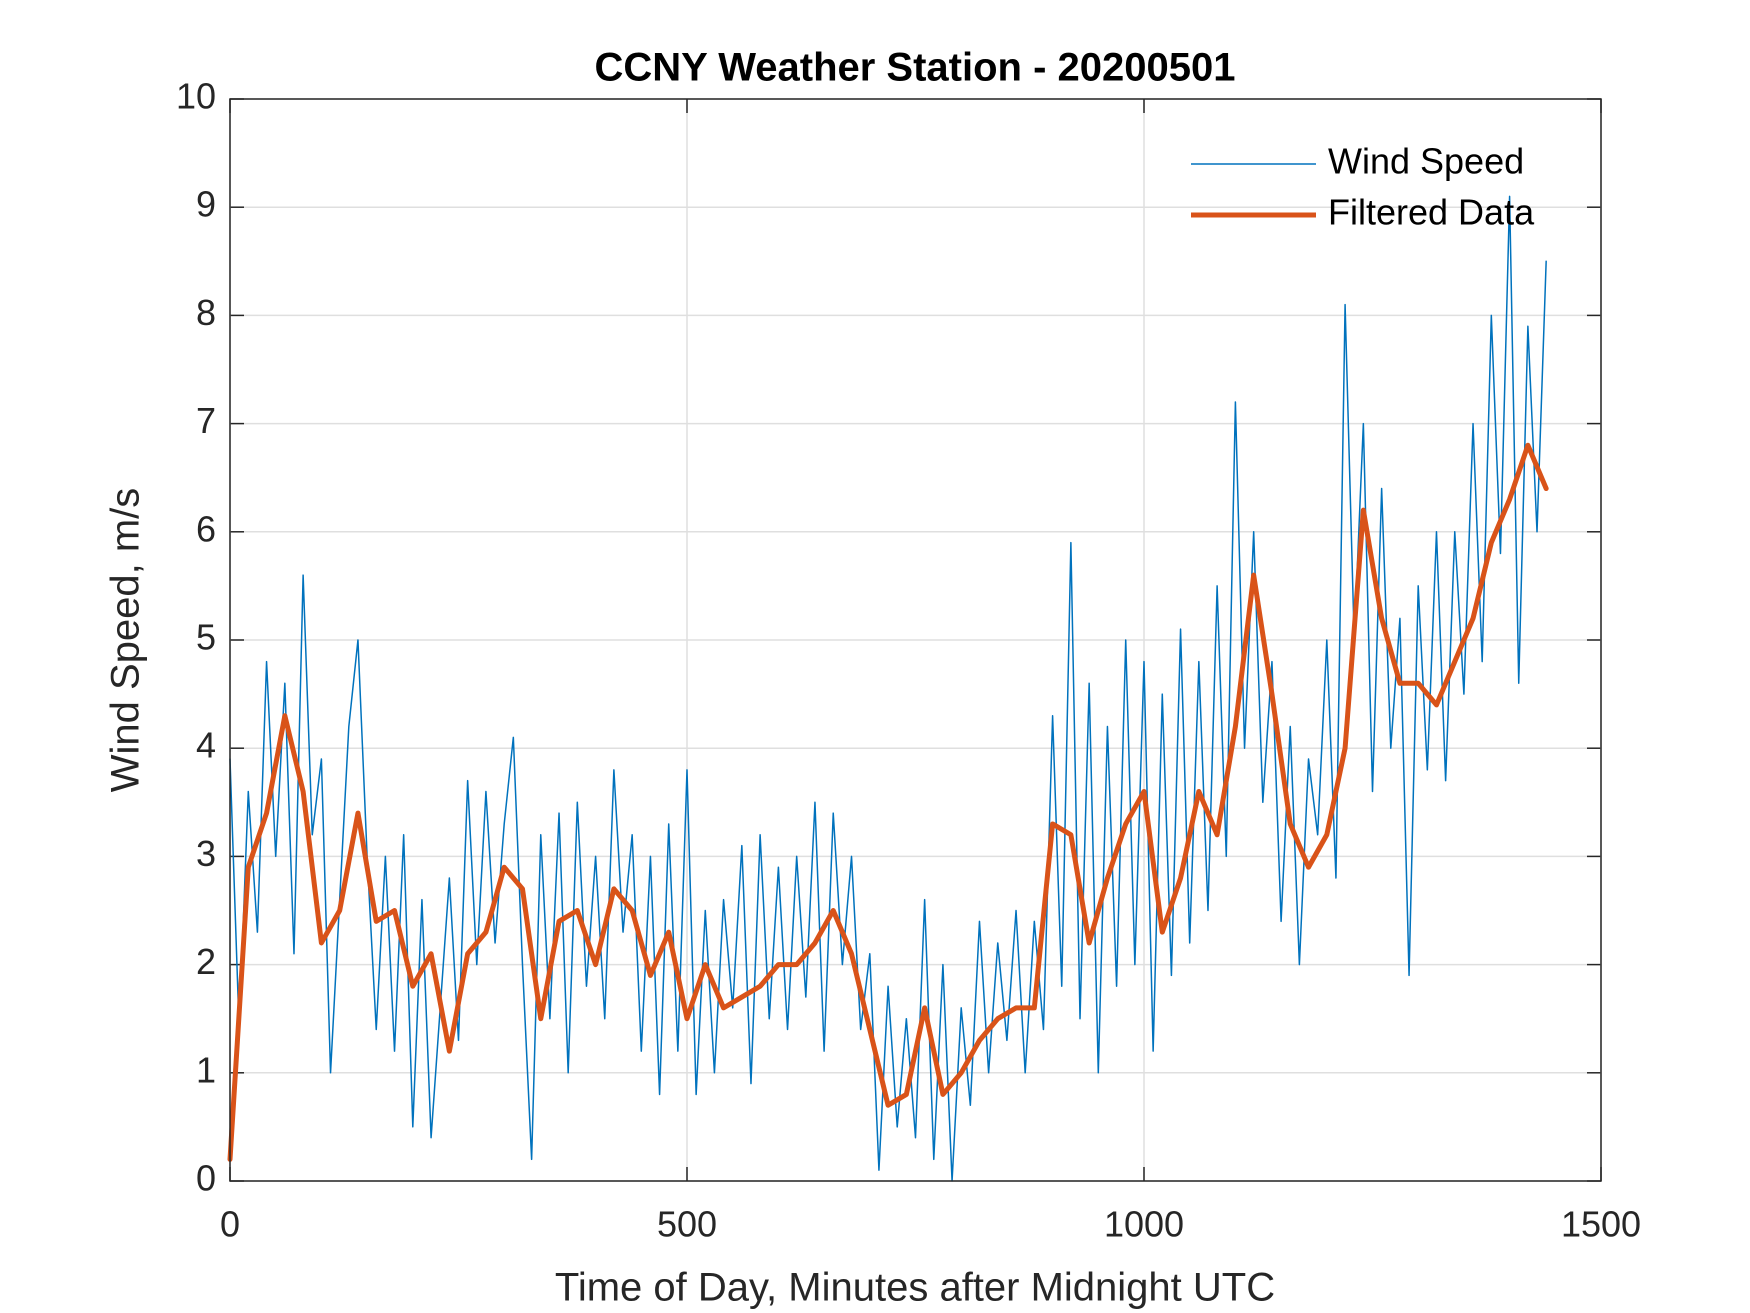 The height and width of the screenshot is (1313, 1750). Describe the element at coordinates (206, 1069) in the screenshot. I see `y-tick-label: 1` at that location.